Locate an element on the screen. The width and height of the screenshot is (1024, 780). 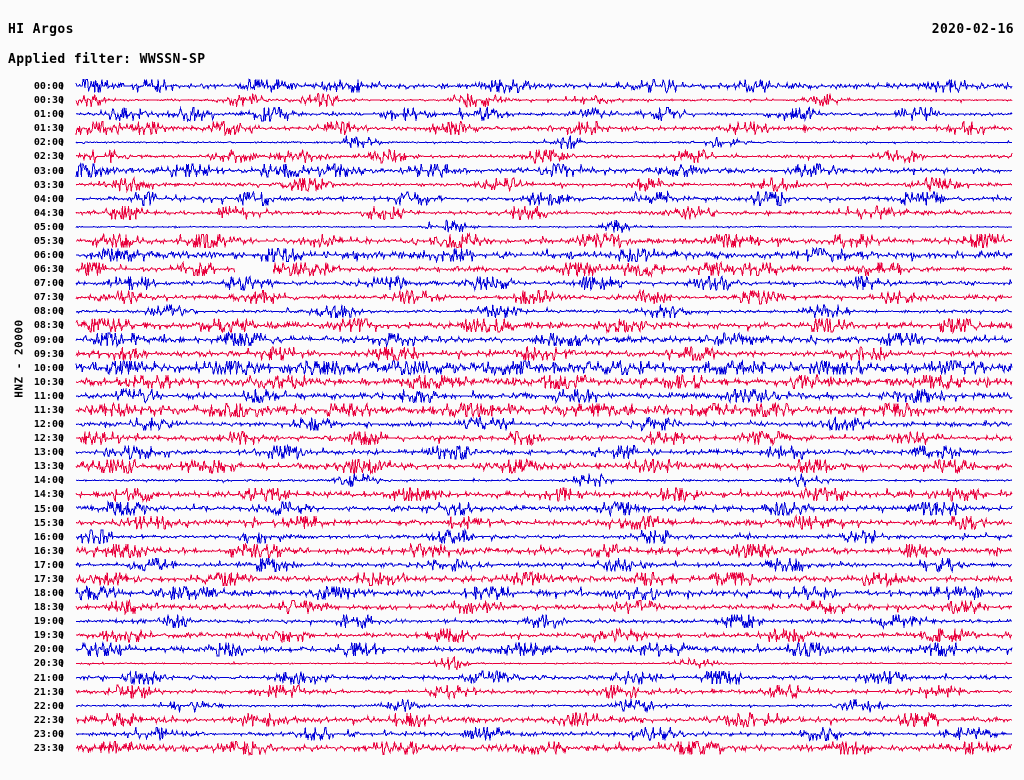
applied-filter-label: Applied filter: WWSSN-SP is located at coordinates (107, 59).